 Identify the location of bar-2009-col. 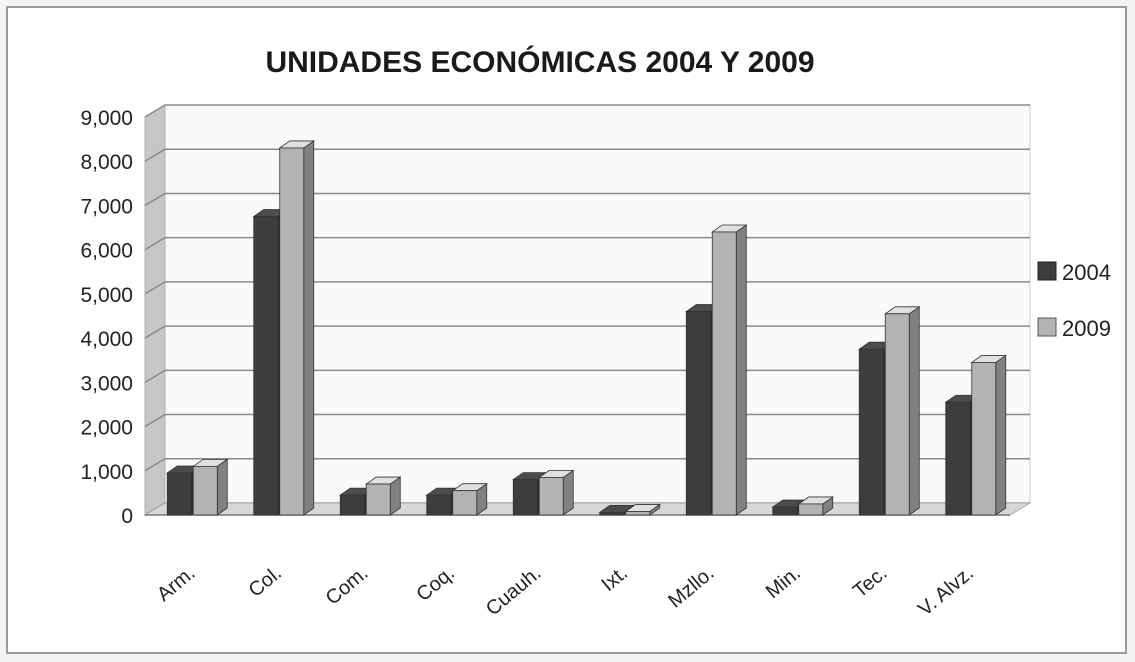
(297, 328).